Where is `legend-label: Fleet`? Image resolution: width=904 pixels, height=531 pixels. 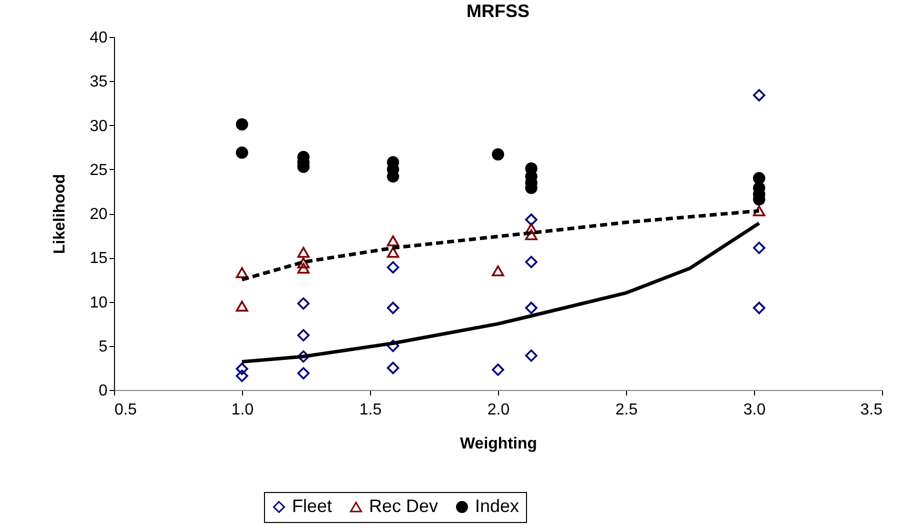 legend-label: Fleet is located at coordinates (312, 506).